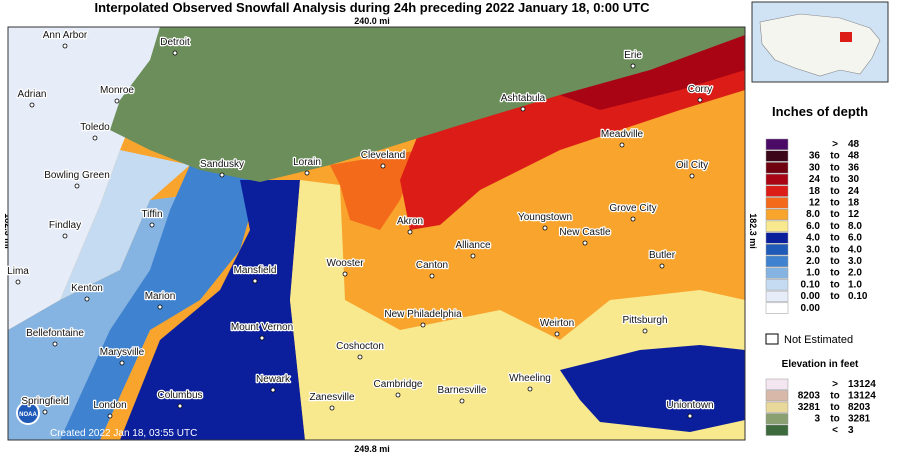  What do you see at coordinates (360, 346) in the screenshot?
I see `city-label: Coshocton` at bounding box center [360, 346].